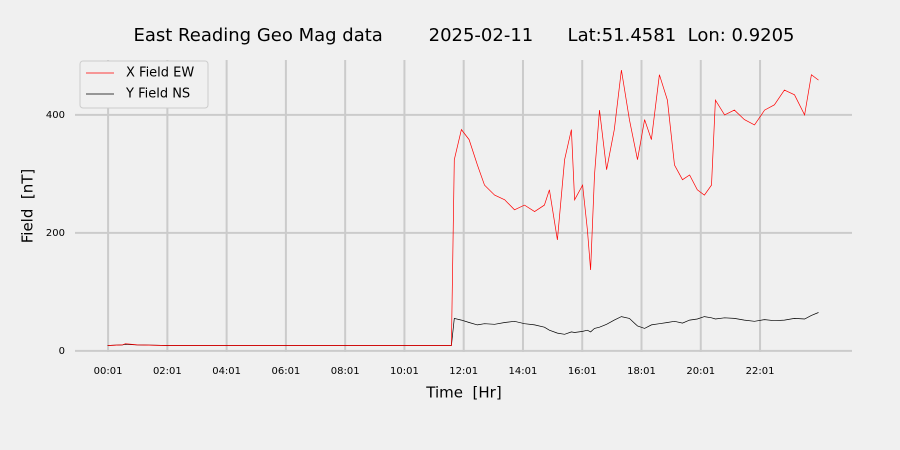 The width and height of the screenshot is (900, 450). I want to click on x-tick-label: 06:01, so click(285, 371).